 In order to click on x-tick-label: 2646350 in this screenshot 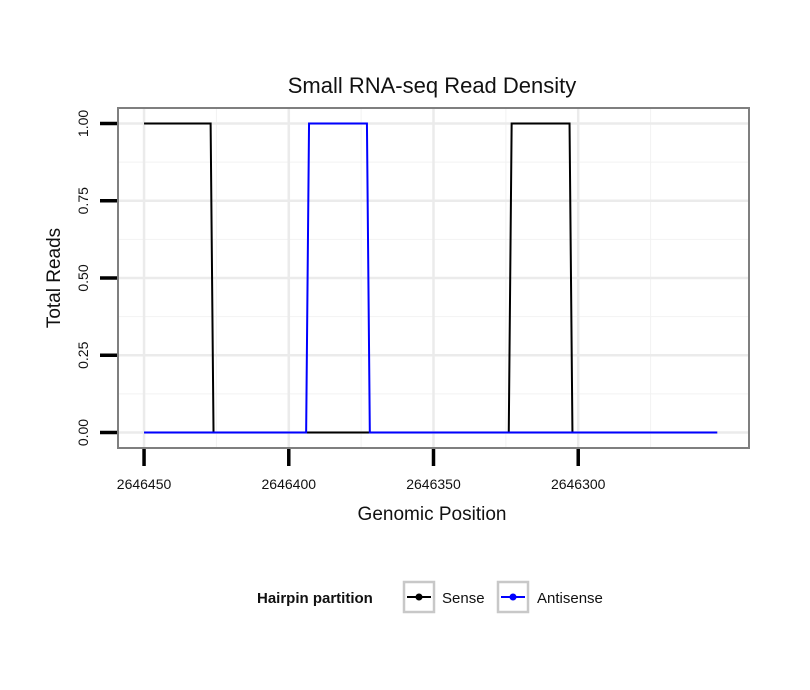, I will do `click(433, 484)`.